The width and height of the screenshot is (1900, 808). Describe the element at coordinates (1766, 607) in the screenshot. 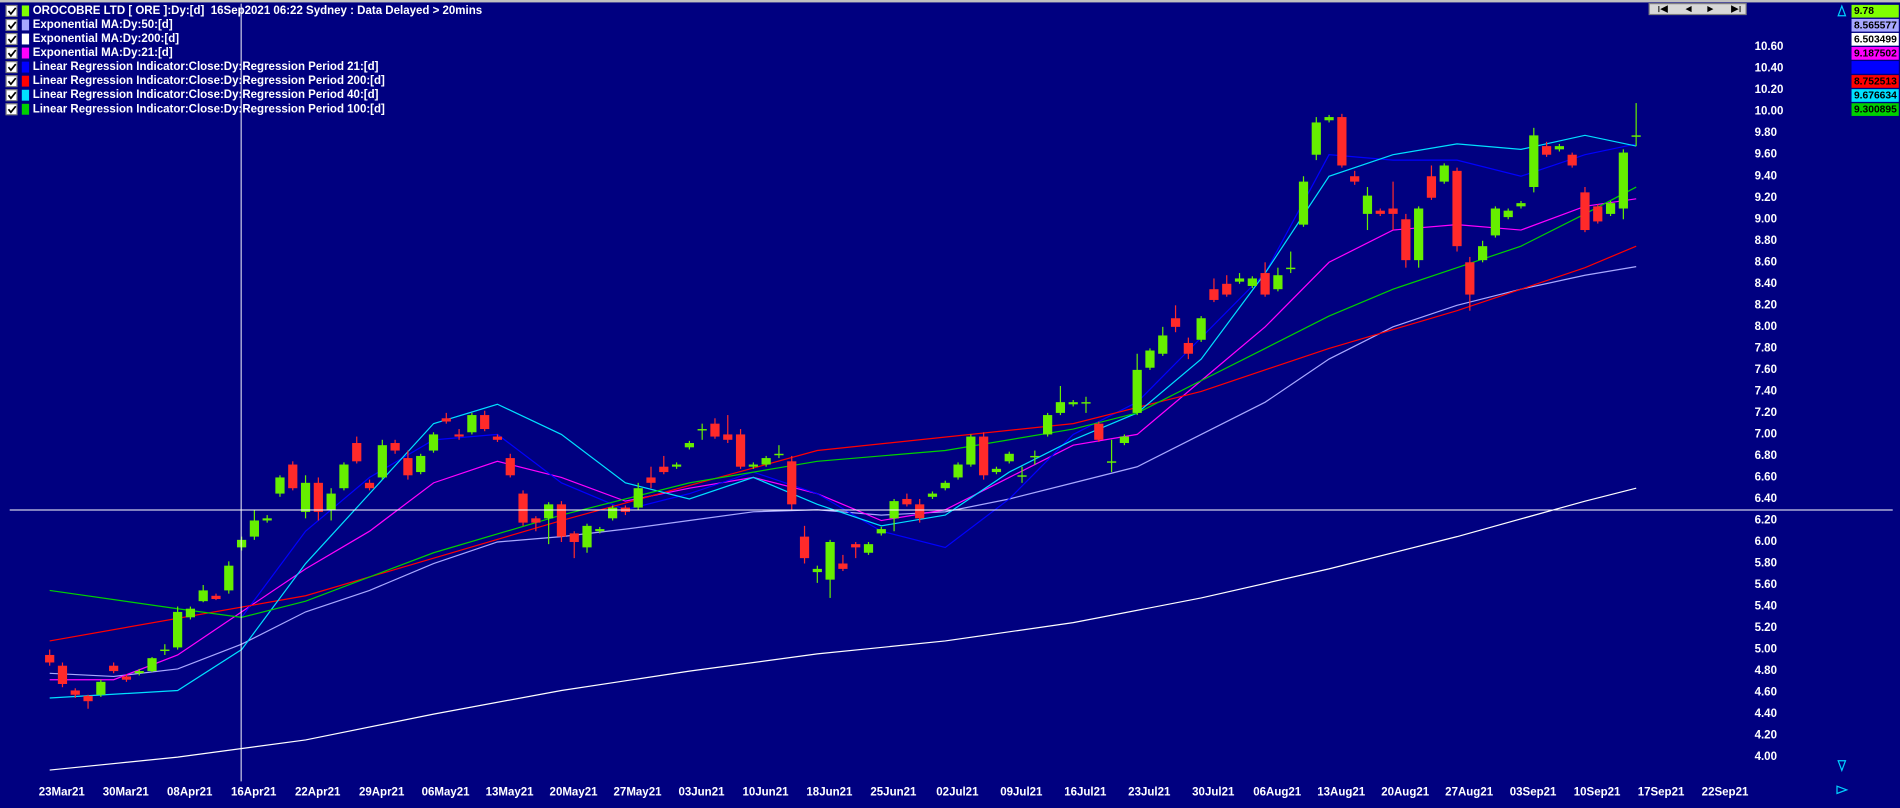

I see `y-tick-label: 5.40` at that location.